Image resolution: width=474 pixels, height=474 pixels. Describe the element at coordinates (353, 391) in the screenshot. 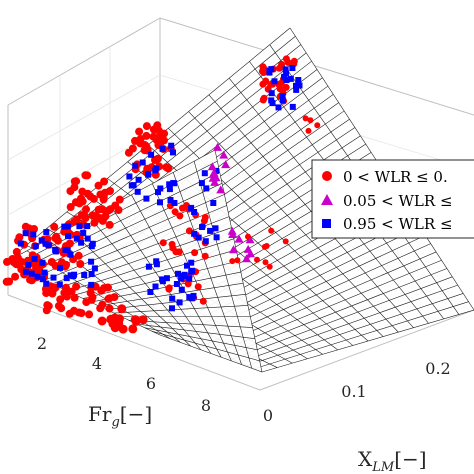

I see `y-tick-label: 0.1` at that location.